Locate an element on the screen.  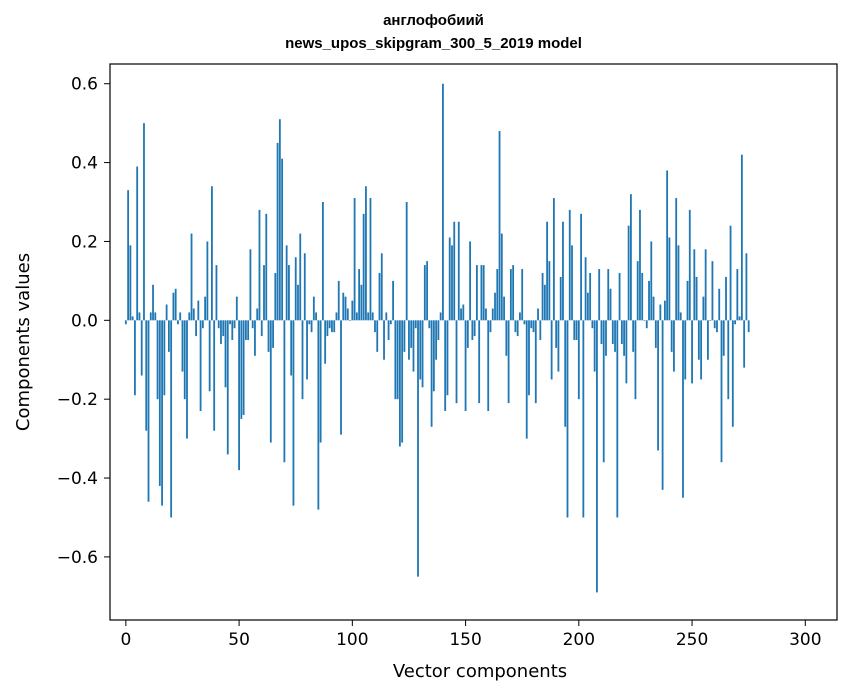
y-tick-label: 0.2 is located at coordinates (84, 242).